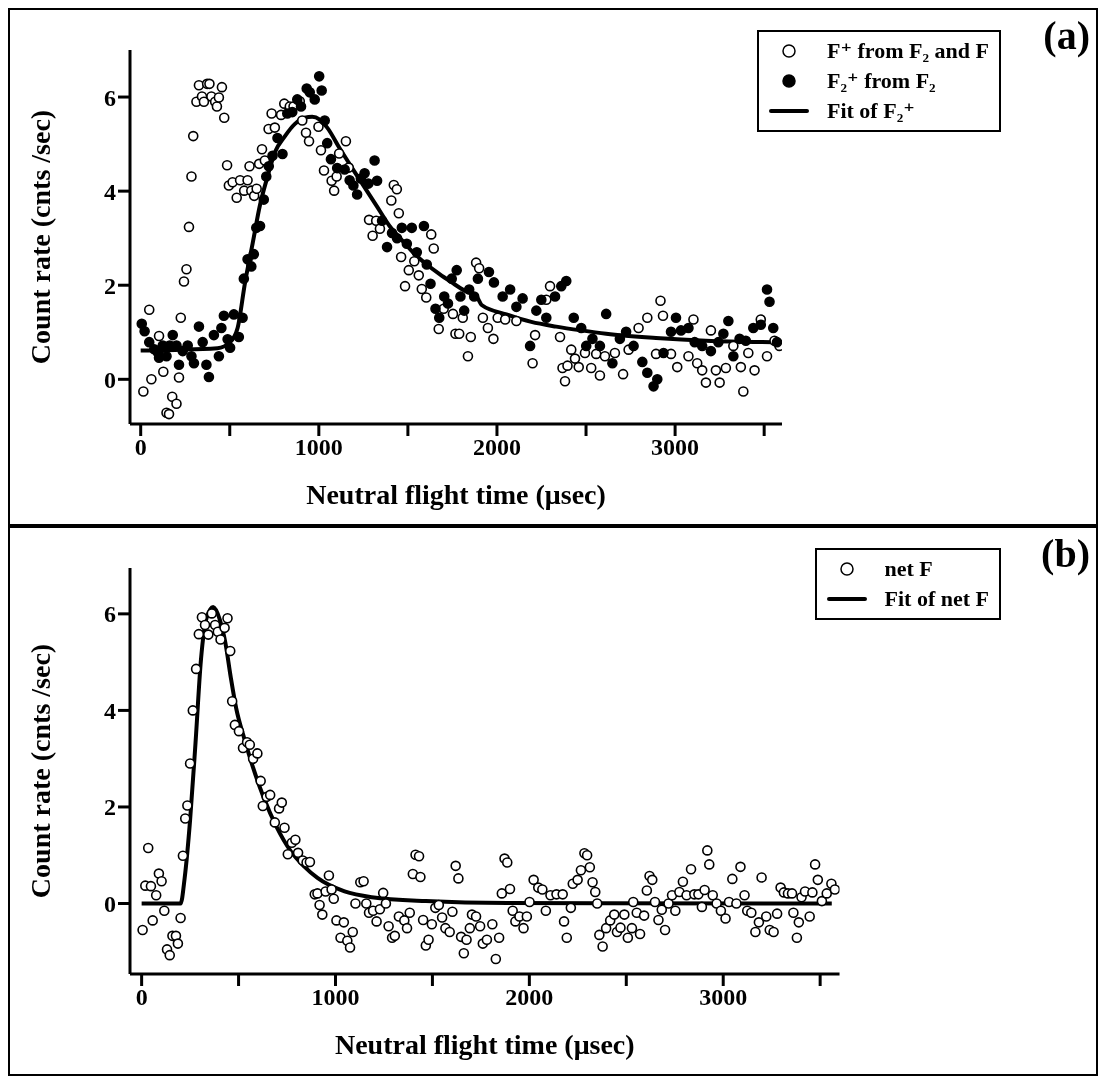  What do you see at coordinates (870, 111) in the screenshot?
I see `legend-label: Fit of F₂⁺` at bounding box center [870, 111].